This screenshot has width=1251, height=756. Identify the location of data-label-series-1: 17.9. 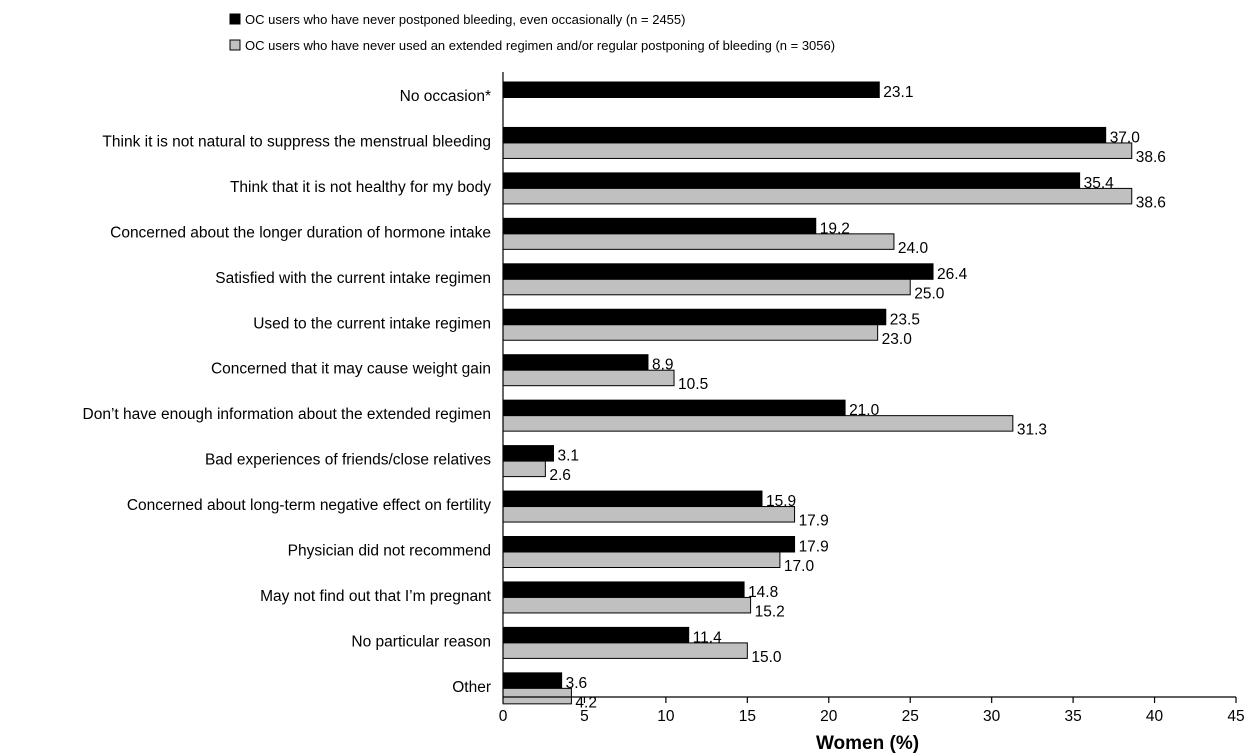
(814, 547).